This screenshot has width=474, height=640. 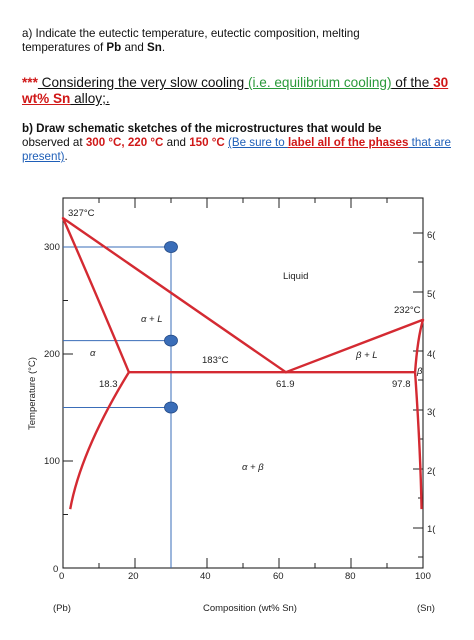 I want to click on x-tick-0: 0, so click(x=61, y=576).